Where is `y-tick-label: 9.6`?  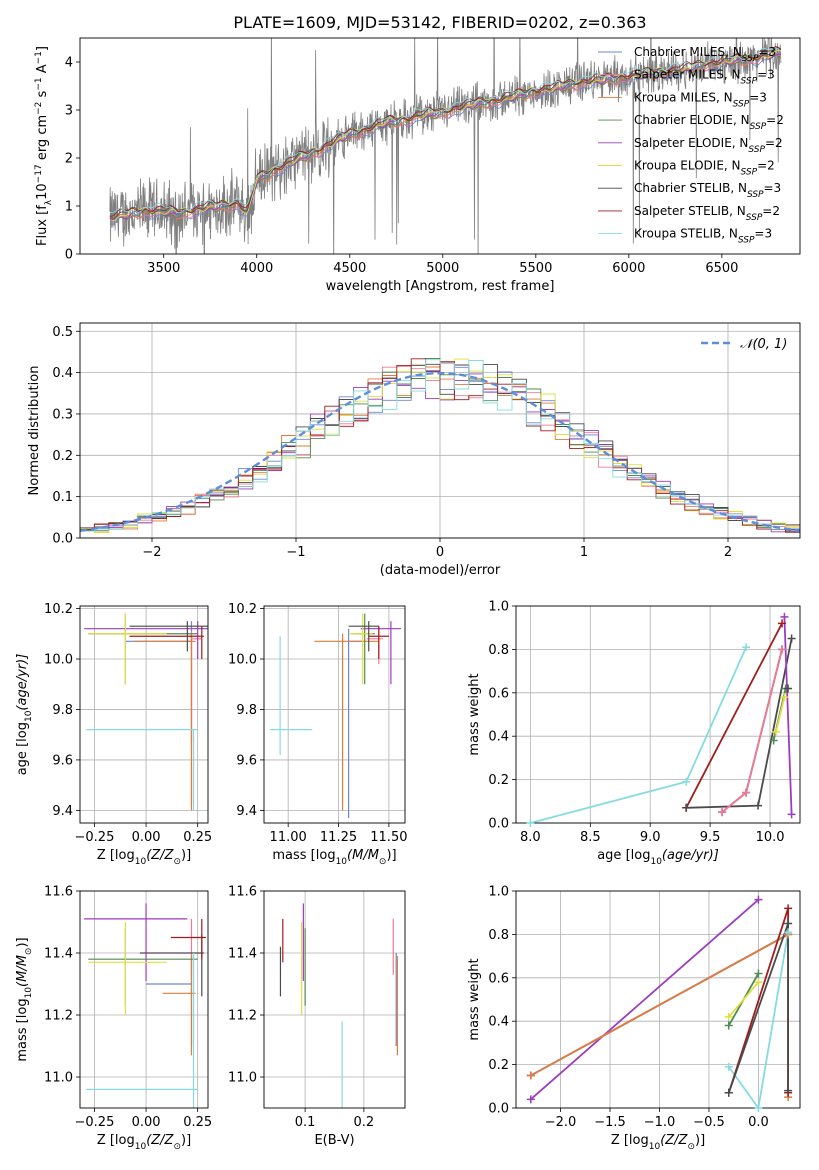
y-tick-label: 9.6 is located at coordinates (246, 760).